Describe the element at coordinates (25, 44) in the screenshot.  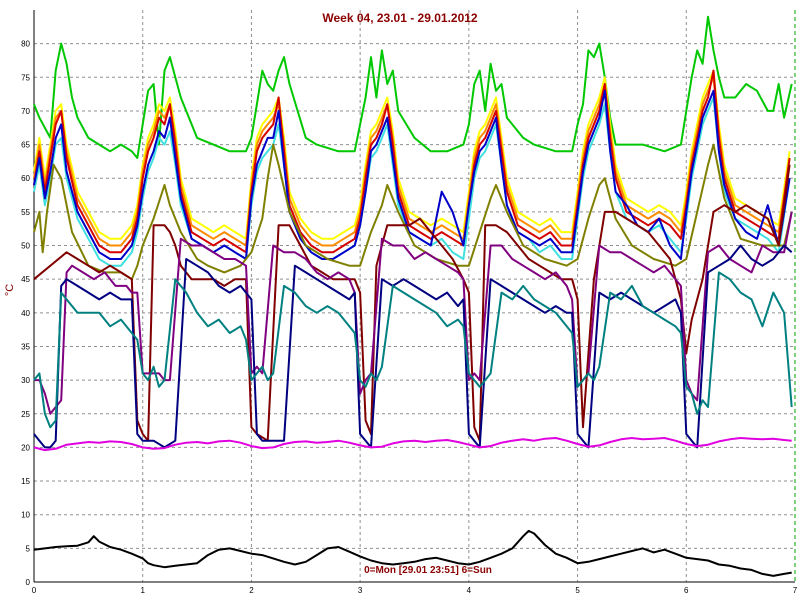
I see `y-tick-label: 80` at that location.